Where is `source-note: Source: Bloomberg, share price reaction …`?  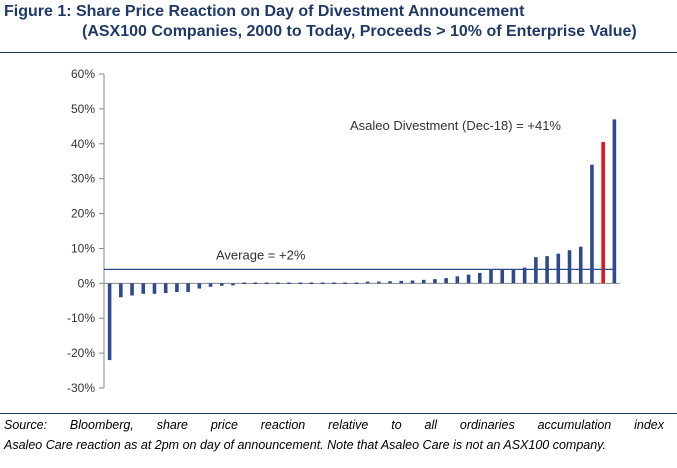 source-note: Source: Bloomberg, share price reaction … is located at coordinates (334, 425).